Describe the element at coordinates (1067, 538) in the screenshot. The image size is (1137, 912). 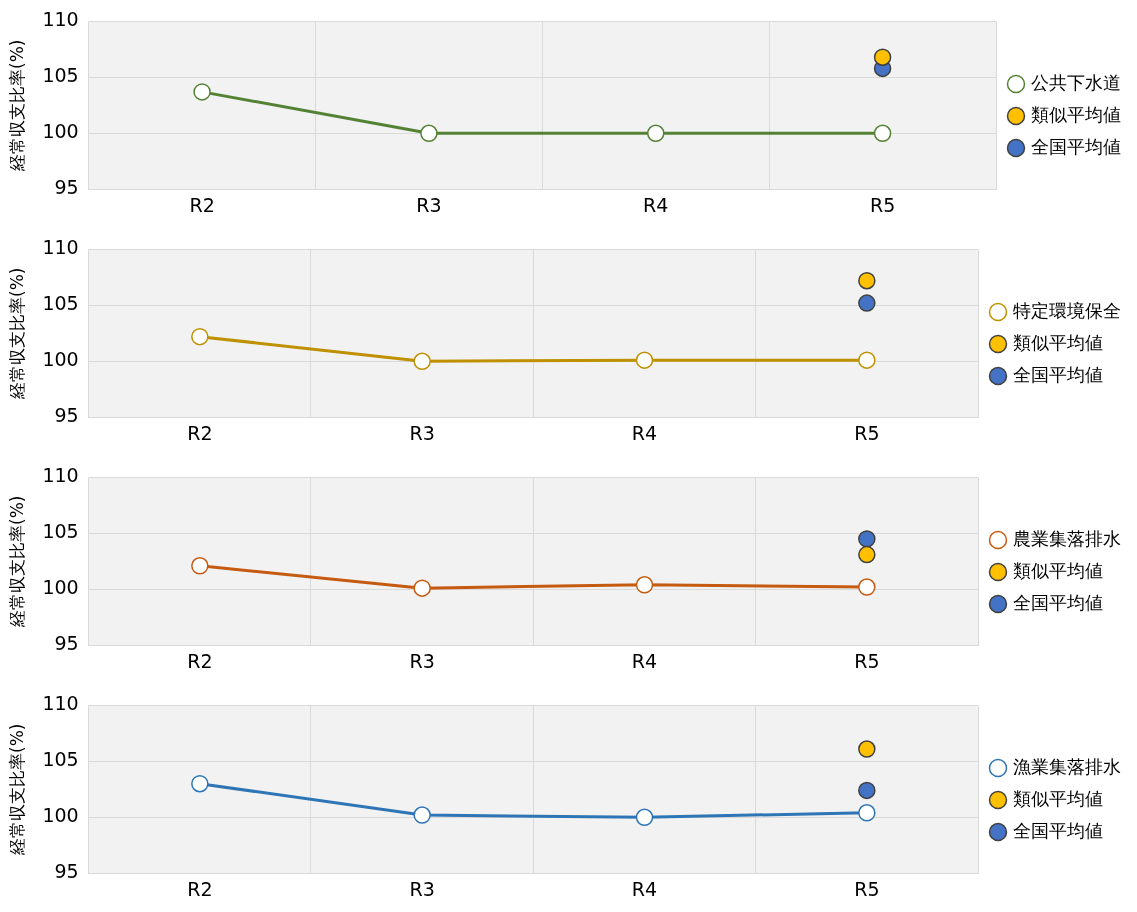
I see `legend-label: 農業集落排水` at that location.